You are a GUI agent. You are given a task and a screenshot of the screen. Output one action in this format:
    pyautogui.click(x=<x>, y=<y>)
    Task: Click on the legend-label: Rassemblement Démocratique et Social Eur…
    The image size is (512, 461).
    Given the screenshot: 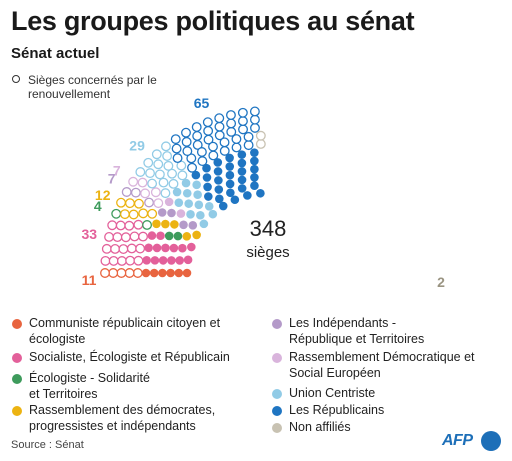 What is the action you would take?
    pyautogui.click(x=382, y=365)
    